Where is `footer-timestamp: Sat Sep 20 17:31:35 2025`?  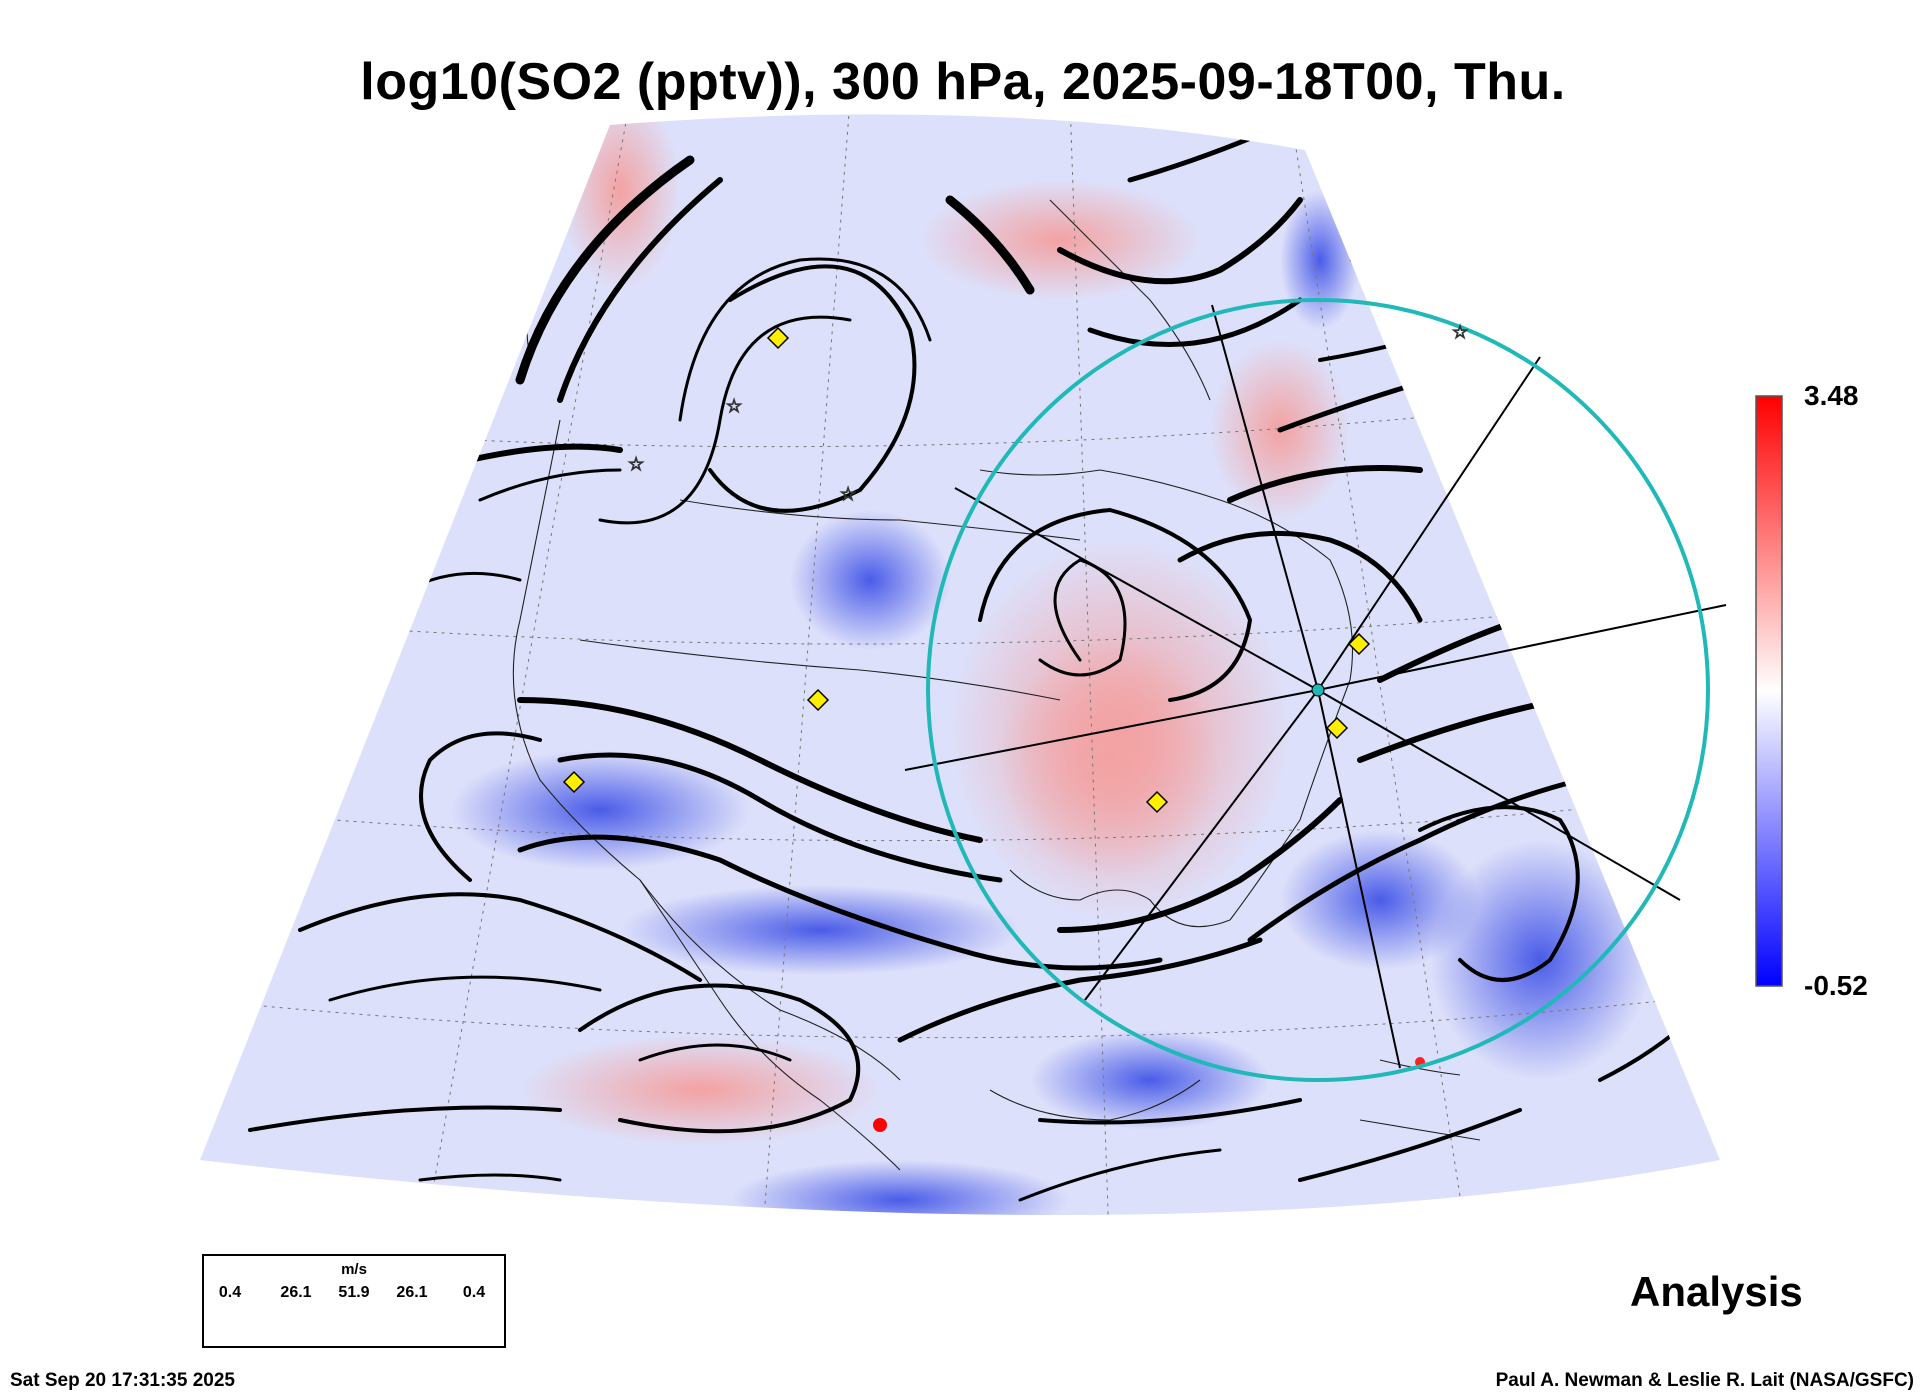 footer-timestamp: Sat Sep 20 17:31:35 2025 is located at coordinates (122, 1381).